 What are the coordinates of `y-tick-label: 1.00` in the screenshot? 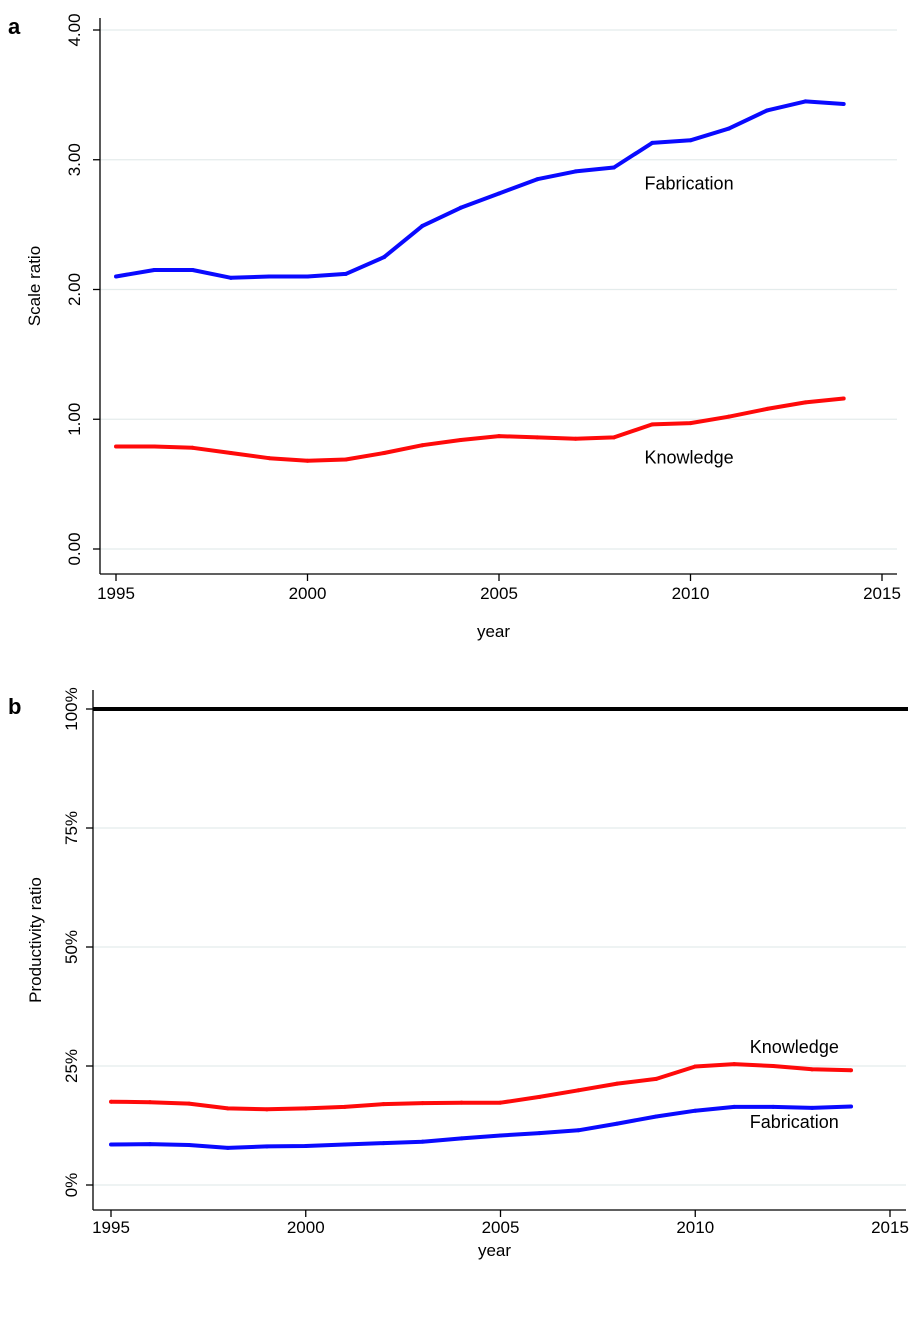 It's located at (74, 419).